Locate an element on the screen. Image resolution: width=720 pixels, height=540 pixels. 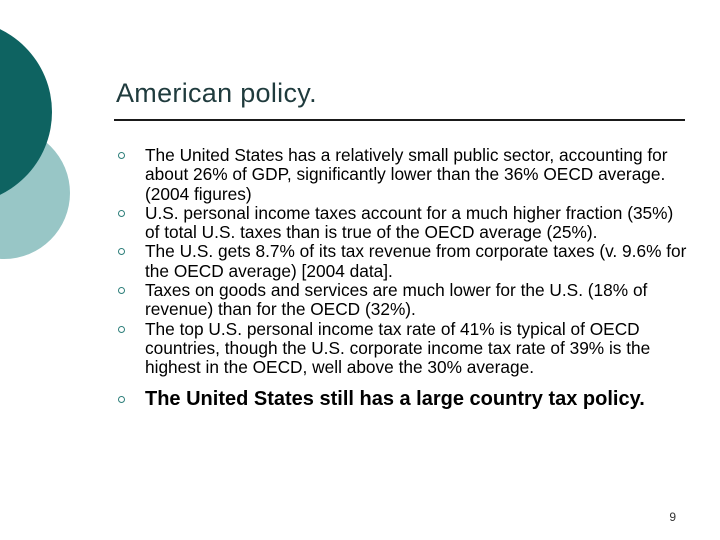
slide-title: American policy. is located at coordinates (216, 93).